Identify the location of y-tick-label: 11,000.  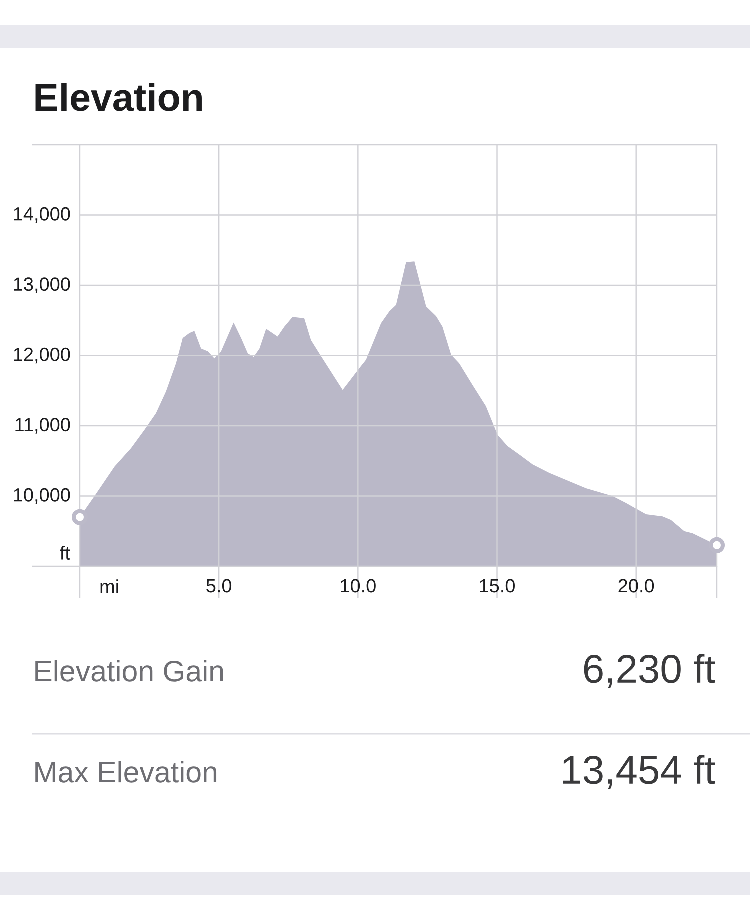
(43, 426).